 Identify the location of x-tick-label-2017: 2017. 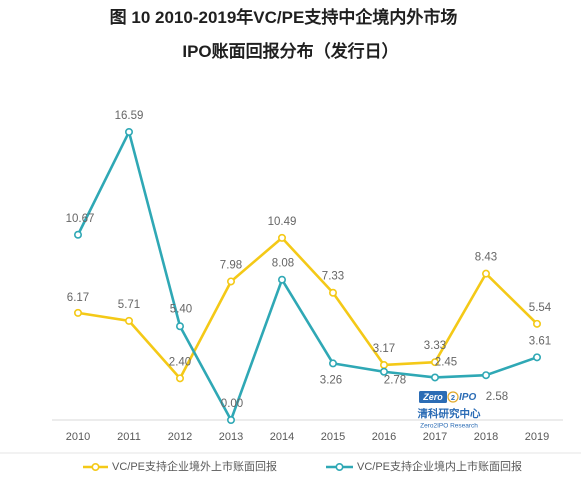
(435, 437).